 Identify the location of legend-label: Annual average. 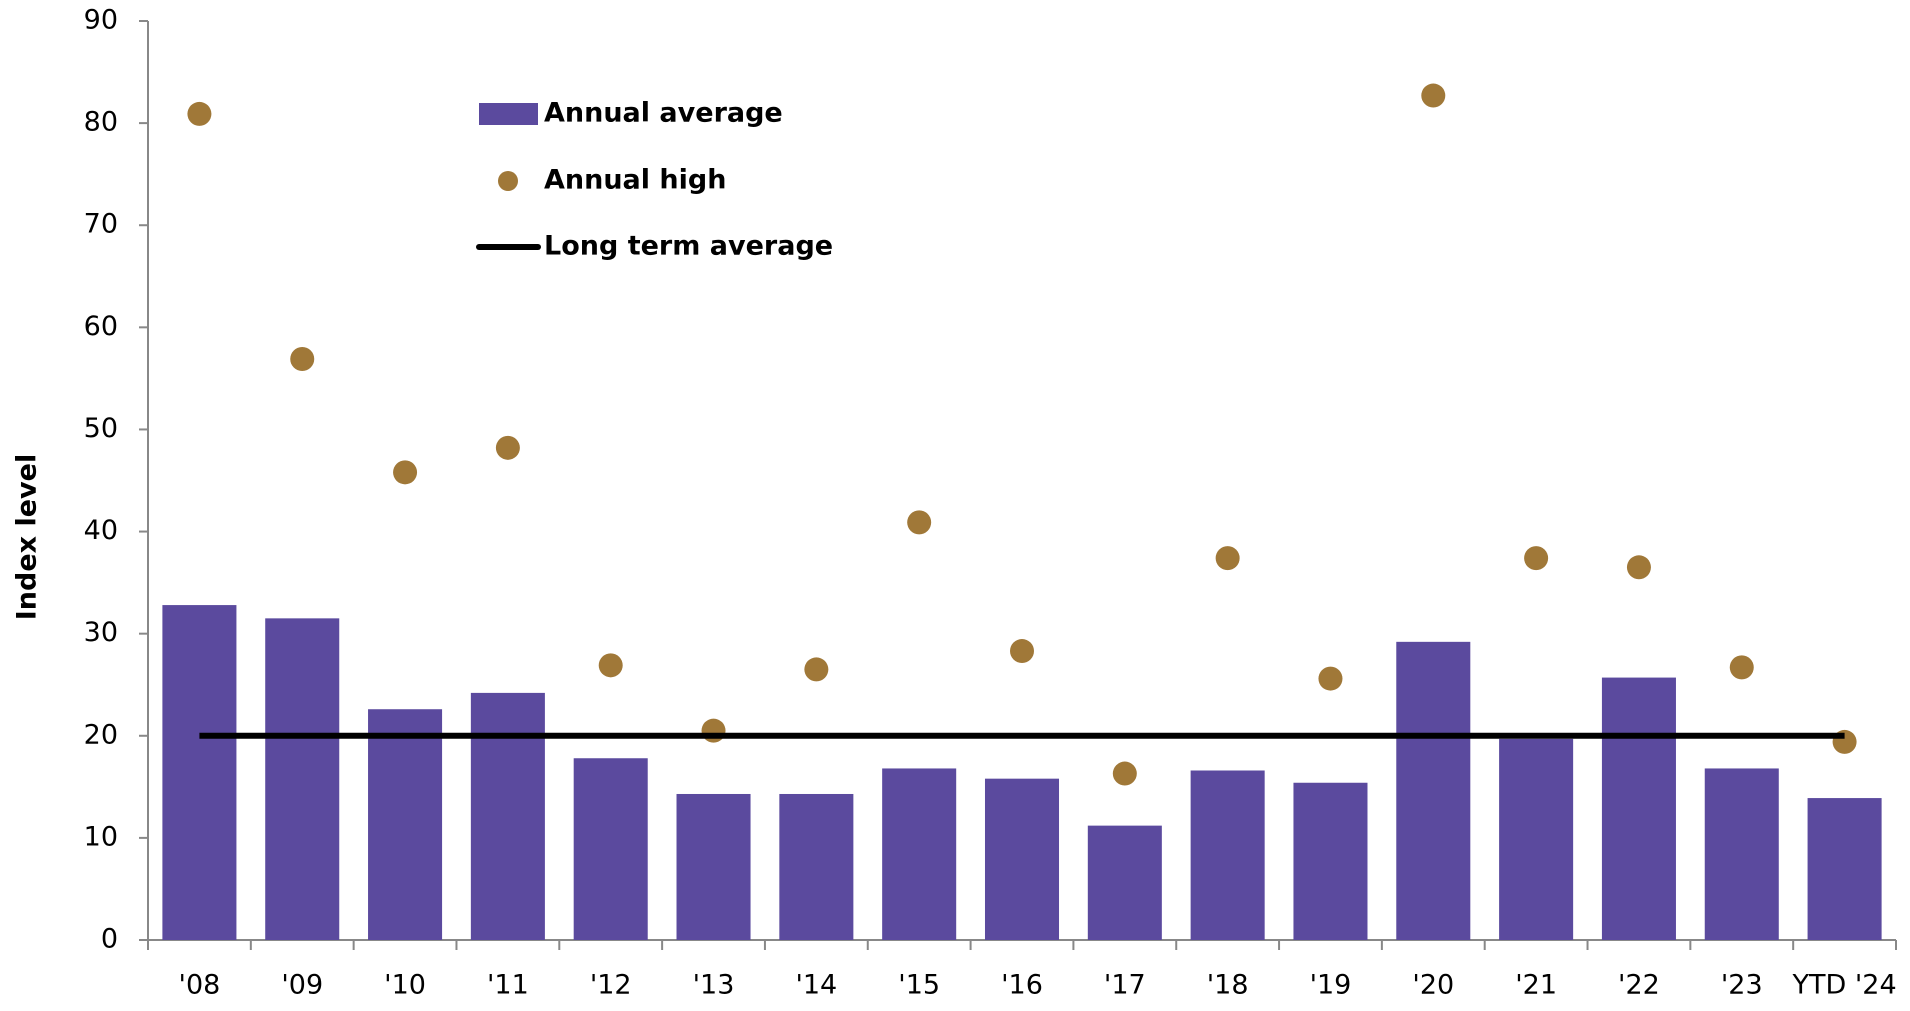
(663, 113).